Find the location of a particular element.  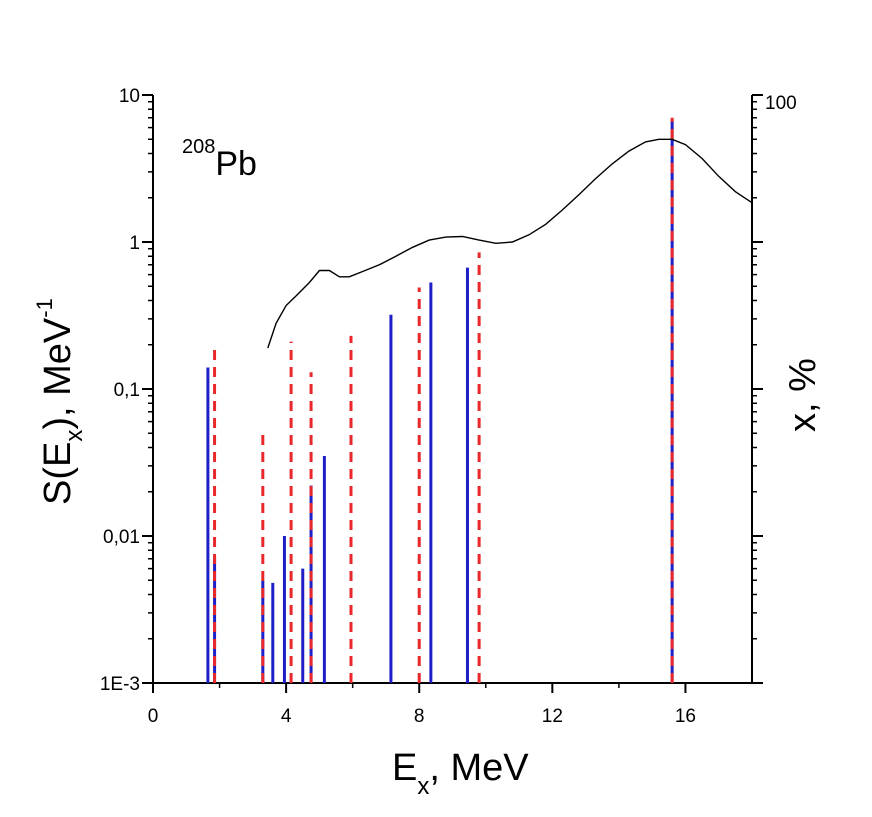

annotation-superscript: 208 is located at coordinates (198, 147).